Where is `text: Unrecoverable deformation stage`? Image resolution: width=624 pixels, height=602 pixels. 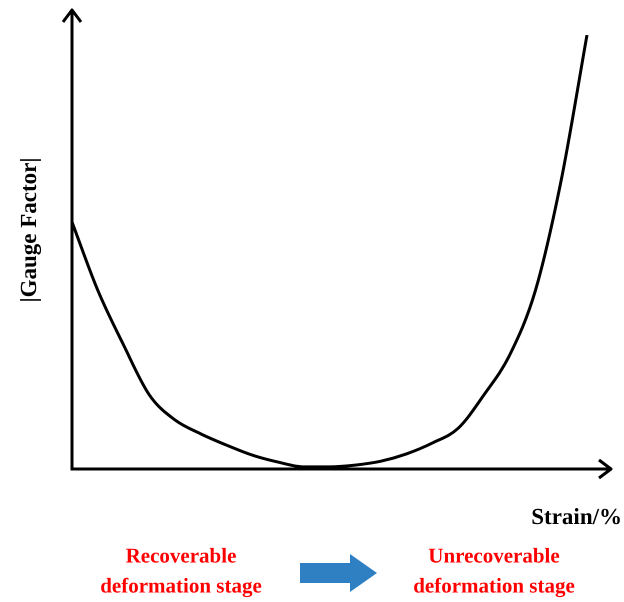
text: Unrecoverable deformation stage is located at coordinates (494, 570).